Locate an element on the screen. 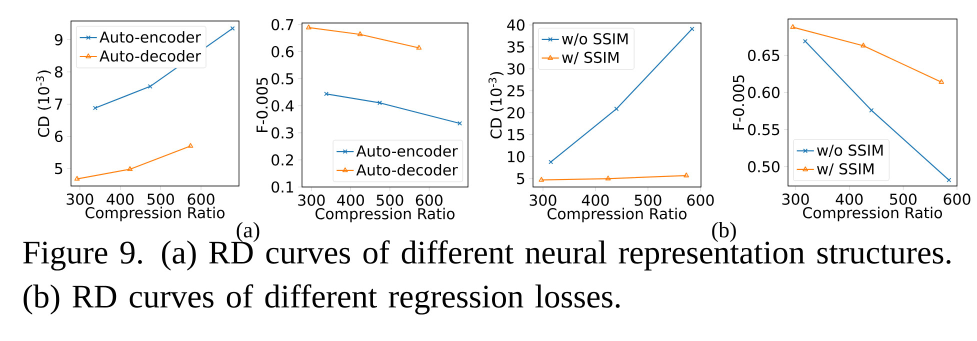 This screenshot has height=341, width=977. y-tick-label: 20 is located at coordinates (515, 112).